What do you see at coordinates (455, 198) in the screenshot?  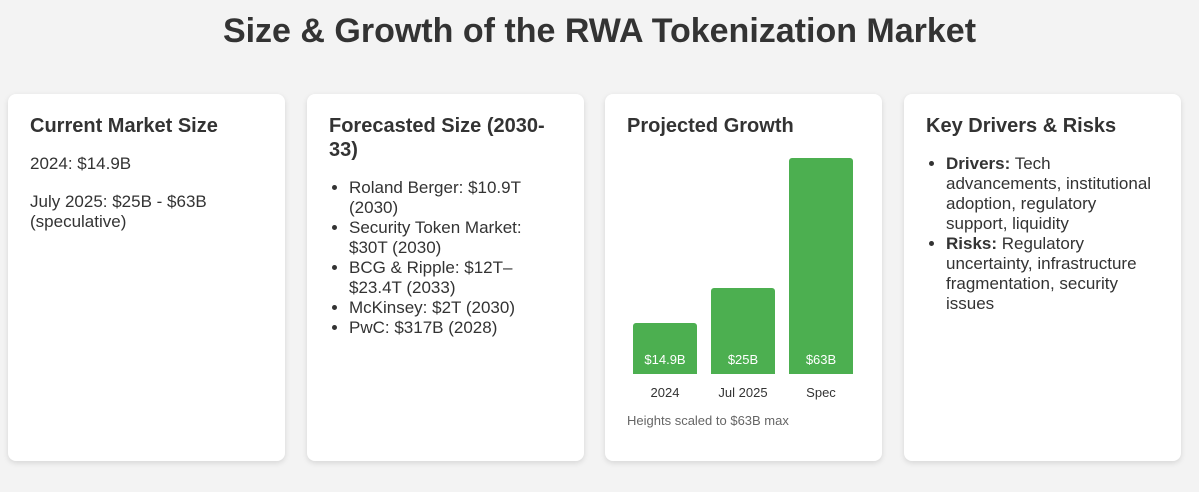 I see `forecast-item: Roland Berger: $10.9T (2030)` at bounding box center [455, 198].